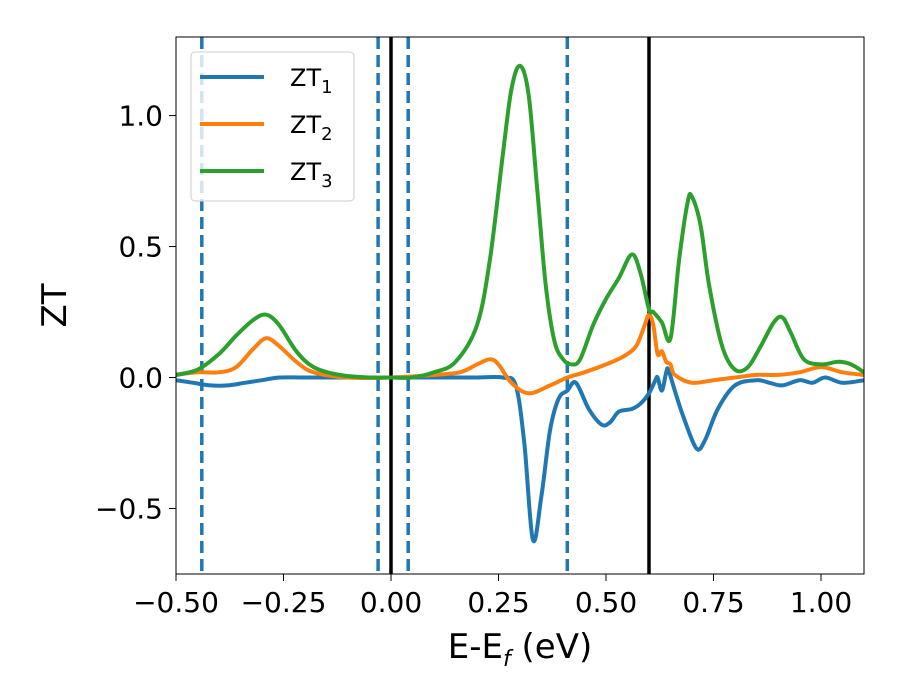  What do you see at coordinates (140, 247) in the screenshot?
I see `y-tick-label: 0.5` at bounding box center [140, 247].